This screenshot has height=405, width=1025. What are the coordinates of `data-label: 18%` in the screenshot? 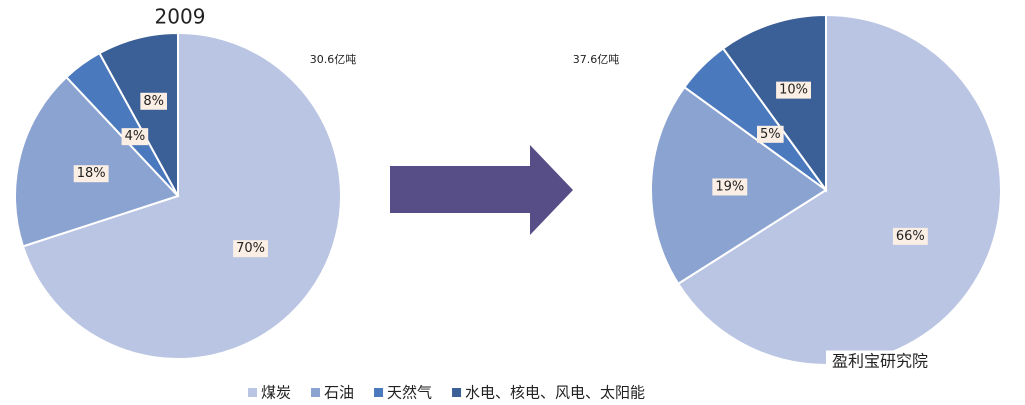 It's located at (91, 173).